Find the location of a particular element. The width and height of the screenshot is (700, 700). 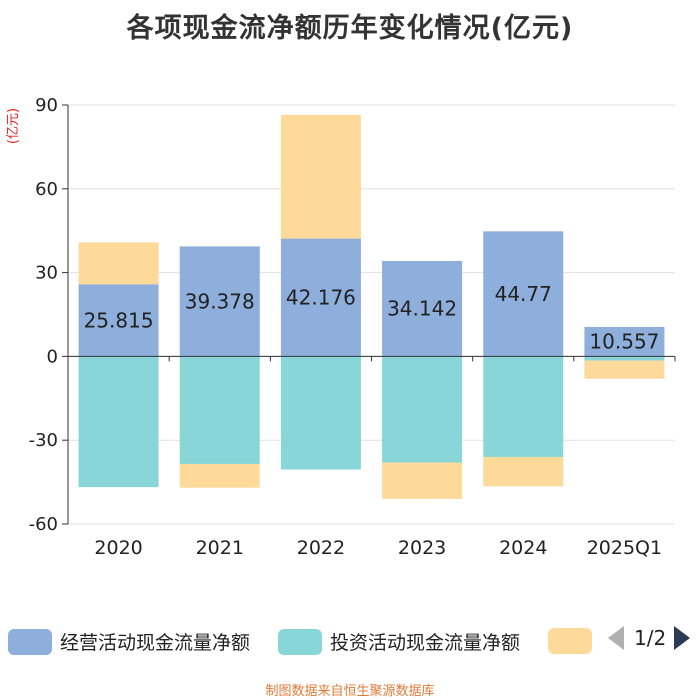

x-tick-label: 2022 is located at coordinates (321, 548).